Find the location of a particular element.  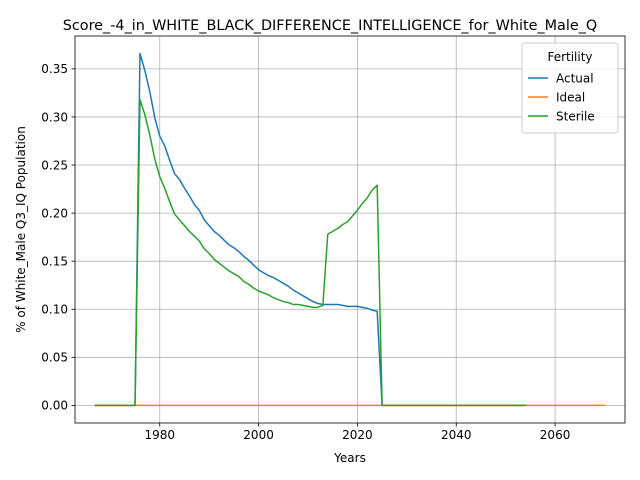

legend-box is located at coordinates (570, 88).